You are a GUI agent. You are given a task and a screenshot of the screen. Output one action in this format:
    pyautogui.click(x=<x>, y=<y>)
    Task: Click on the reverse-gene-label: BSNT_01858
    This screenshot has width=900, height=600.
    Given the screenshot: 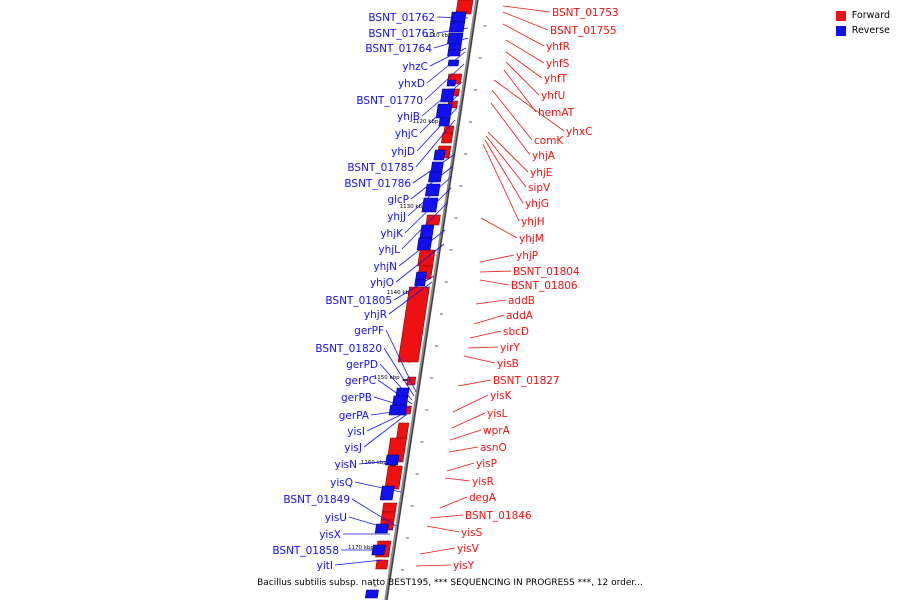 What is the action you would take?
    pyautogui.click(x=305, y=551)
    